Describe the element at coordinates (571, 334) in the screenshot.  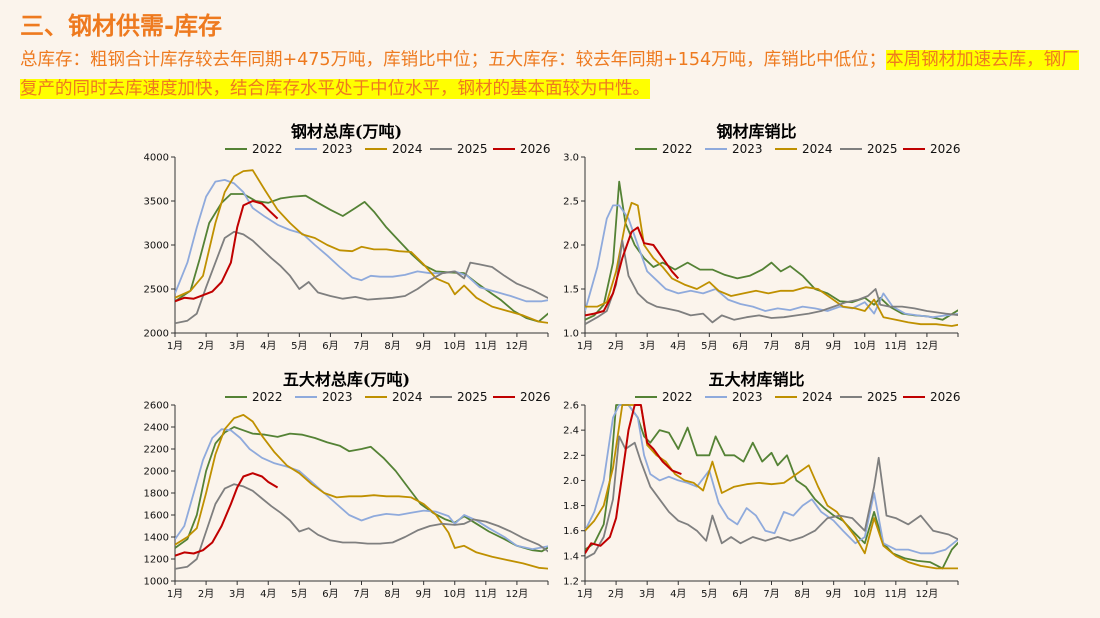
I see `y-tick-label: 1.0` at that location.